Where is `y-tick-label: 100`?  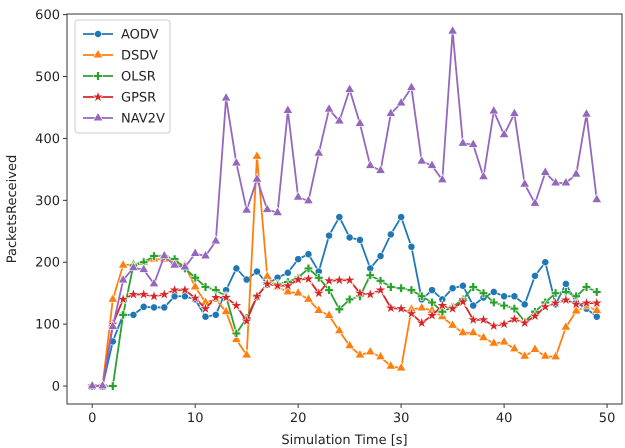
y-tick-label: 100 is located at coordinates (47, 325).